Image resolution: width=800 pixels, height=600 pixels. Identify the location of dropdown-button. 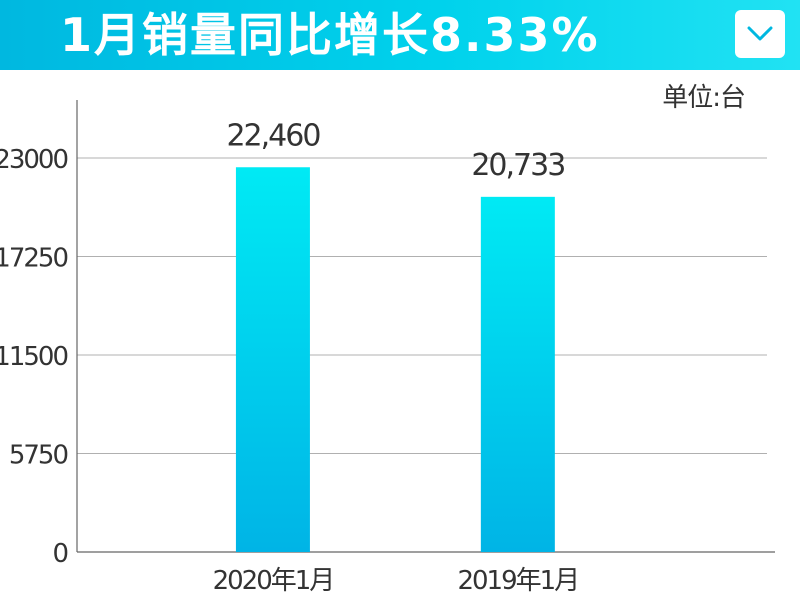
(760, 34).